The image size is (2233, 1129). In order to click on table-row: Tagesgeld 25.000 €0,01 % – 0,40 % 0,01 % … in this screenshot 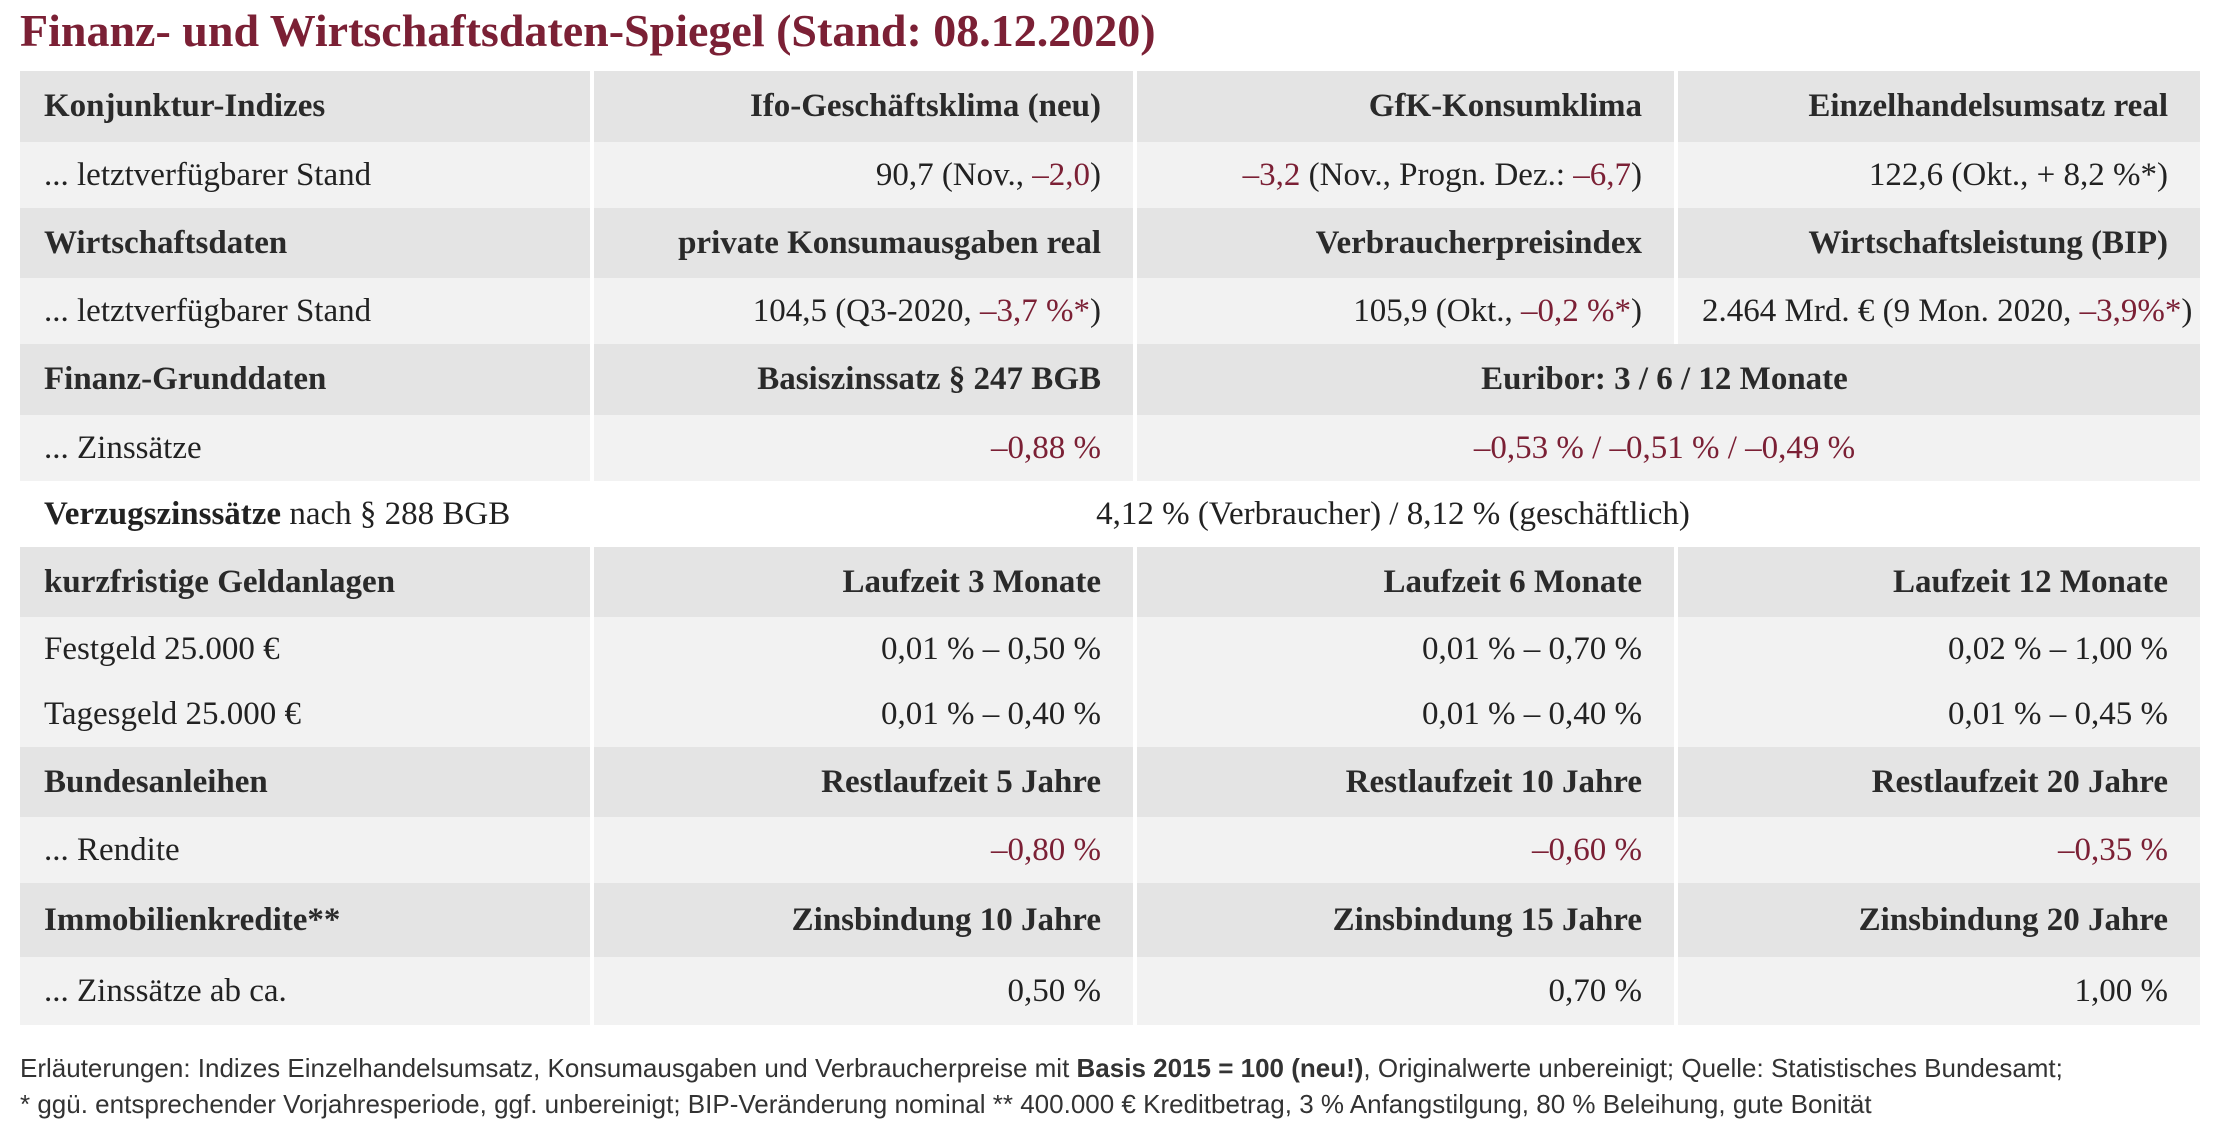, I will do `click(1110, 714)`.